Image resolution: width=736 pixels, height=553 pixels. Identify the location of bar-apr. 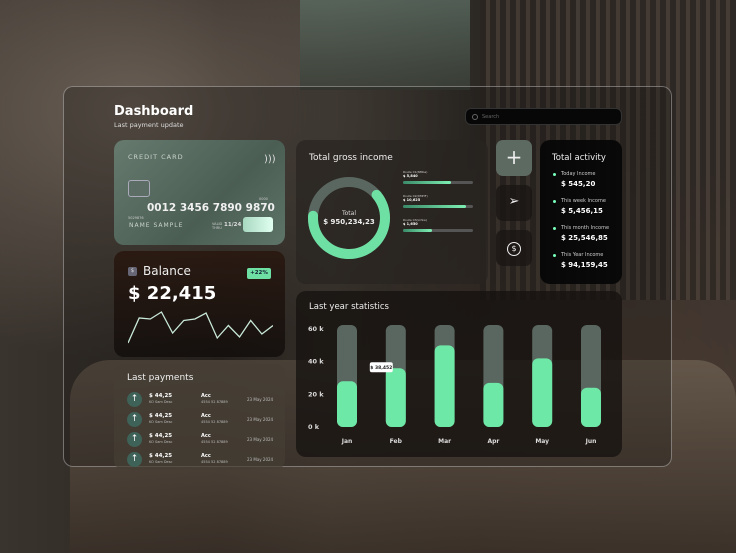
(493, 404).